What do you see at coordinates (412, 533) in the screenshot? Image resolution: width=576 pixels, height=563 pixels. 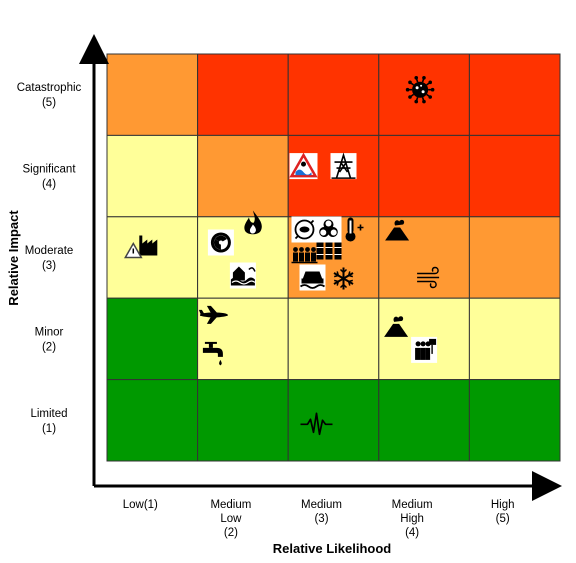 I see `x-tick-label: (4)` at bounding box center [412, 533].